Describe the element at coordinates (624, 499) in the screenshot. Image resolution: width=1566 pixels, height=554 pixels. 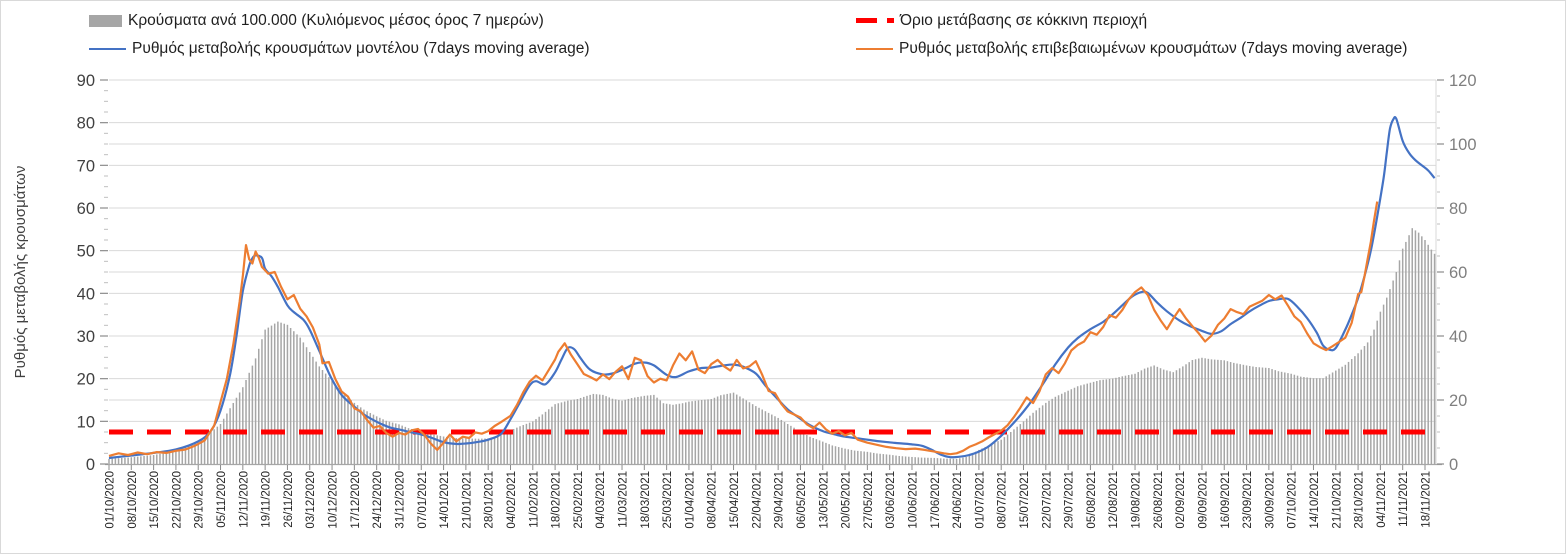
I see `x-tick-label: 11/03/2021` at that location.